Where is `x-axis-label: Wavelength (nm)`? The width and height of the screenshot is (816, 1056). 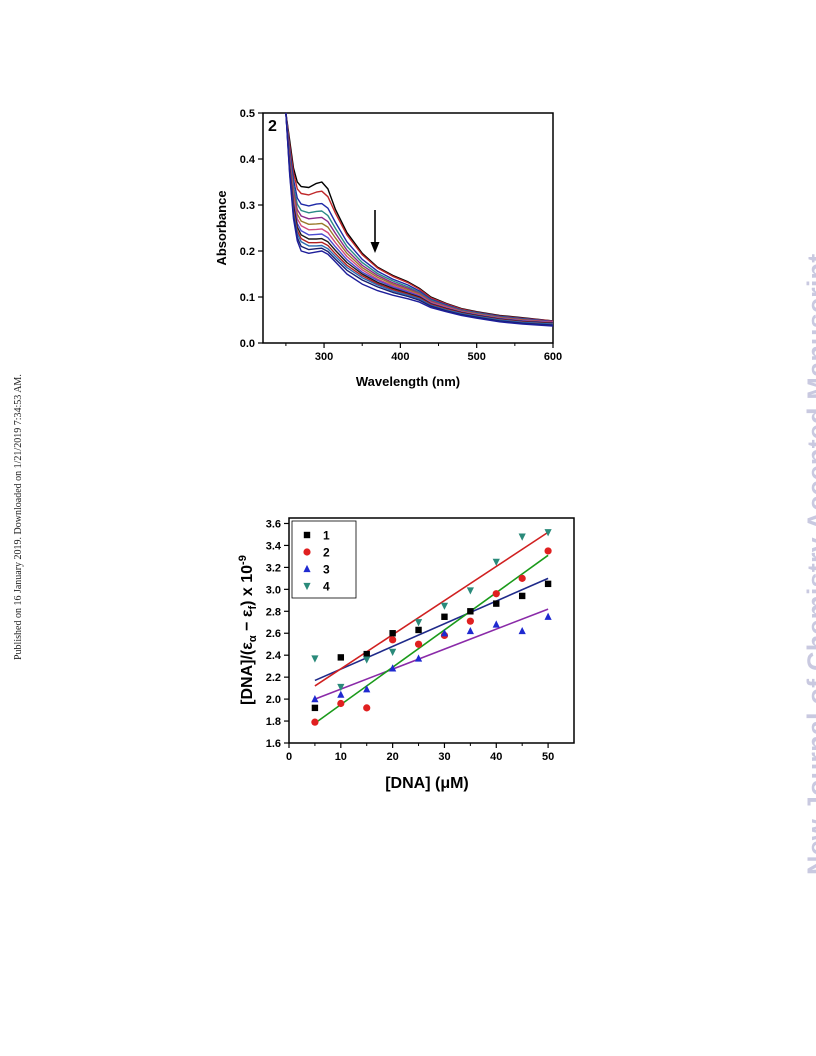 x-axis-label: Wavelength (nm) is located at coordinates (408, 381).